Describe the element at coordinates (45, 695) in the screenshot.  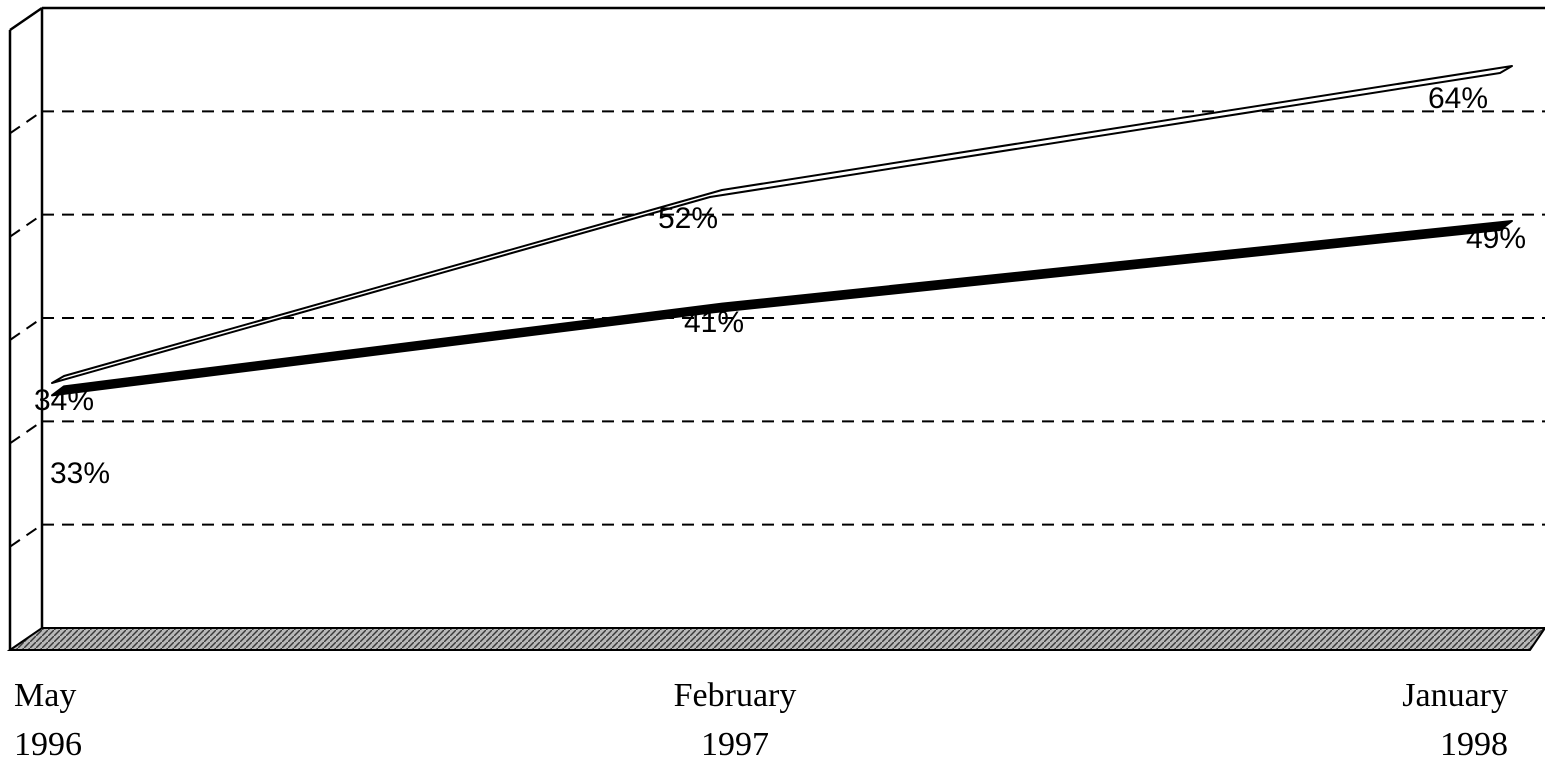
I see `x-tick-label-1-line-1: May` at that location.